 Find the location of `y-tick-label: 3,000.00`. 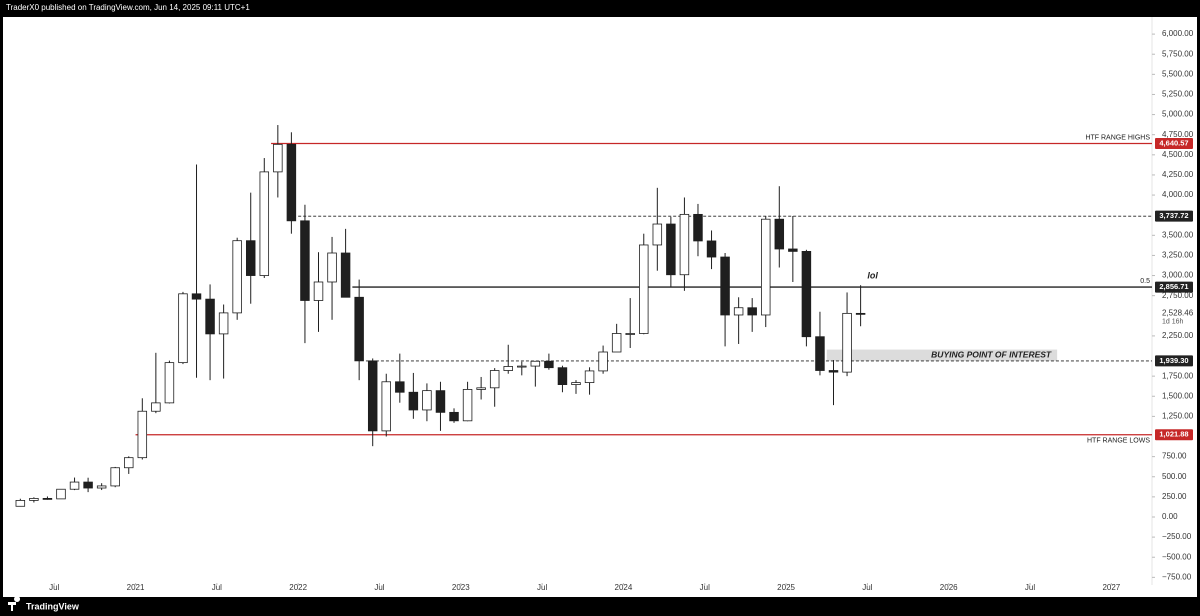

y-tick-label: 3,000.00 is located at coordinates (1178, 275).